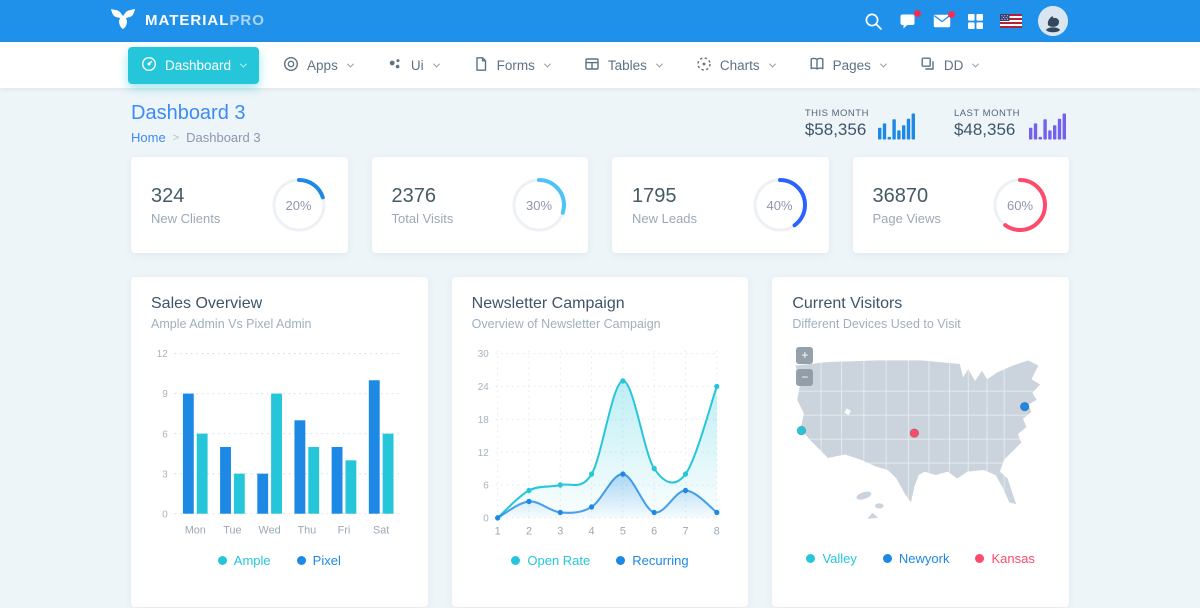 The height and width of the screenshot is (608, 1200). What do you see at coordinates (326, 560) in the screenshot?
I see `legend-label: Pixel` at bounding box center [326, 560].